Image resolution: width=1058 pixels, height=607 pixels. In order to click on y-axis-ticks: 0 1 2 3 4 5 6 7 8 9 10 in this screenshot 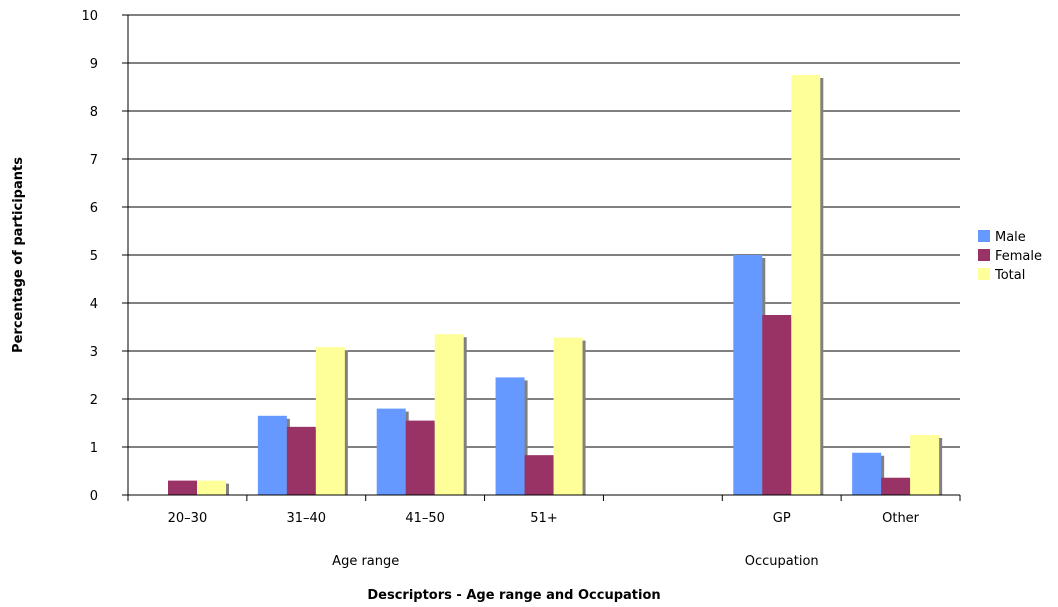, I will do `click(104, 256)`.